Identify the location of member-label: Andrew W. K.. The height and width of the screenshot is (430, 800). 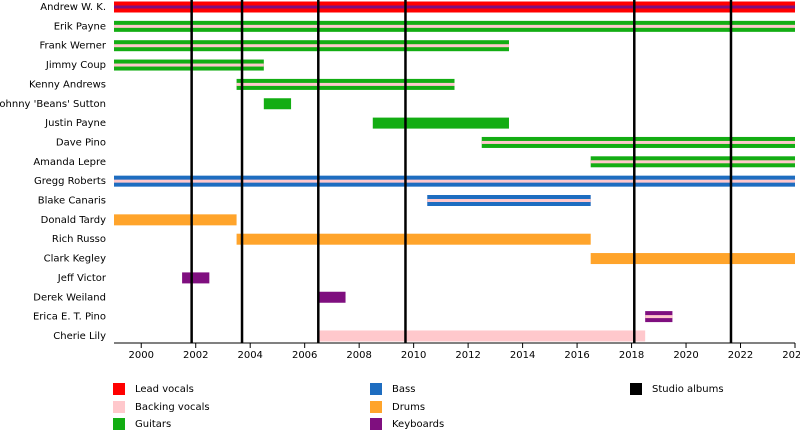
(73, 7).